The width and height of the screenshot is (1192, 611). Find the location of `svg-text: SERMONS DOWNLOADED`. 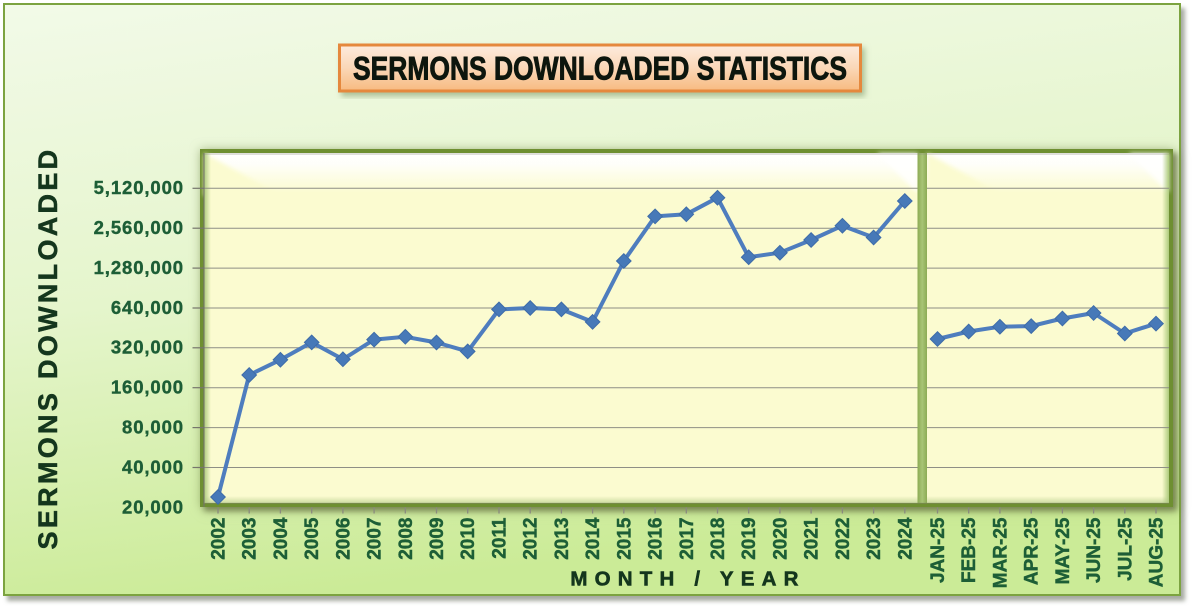

svg-text: SERMONS DOWNLOADED is located at coordinates (48, 348).